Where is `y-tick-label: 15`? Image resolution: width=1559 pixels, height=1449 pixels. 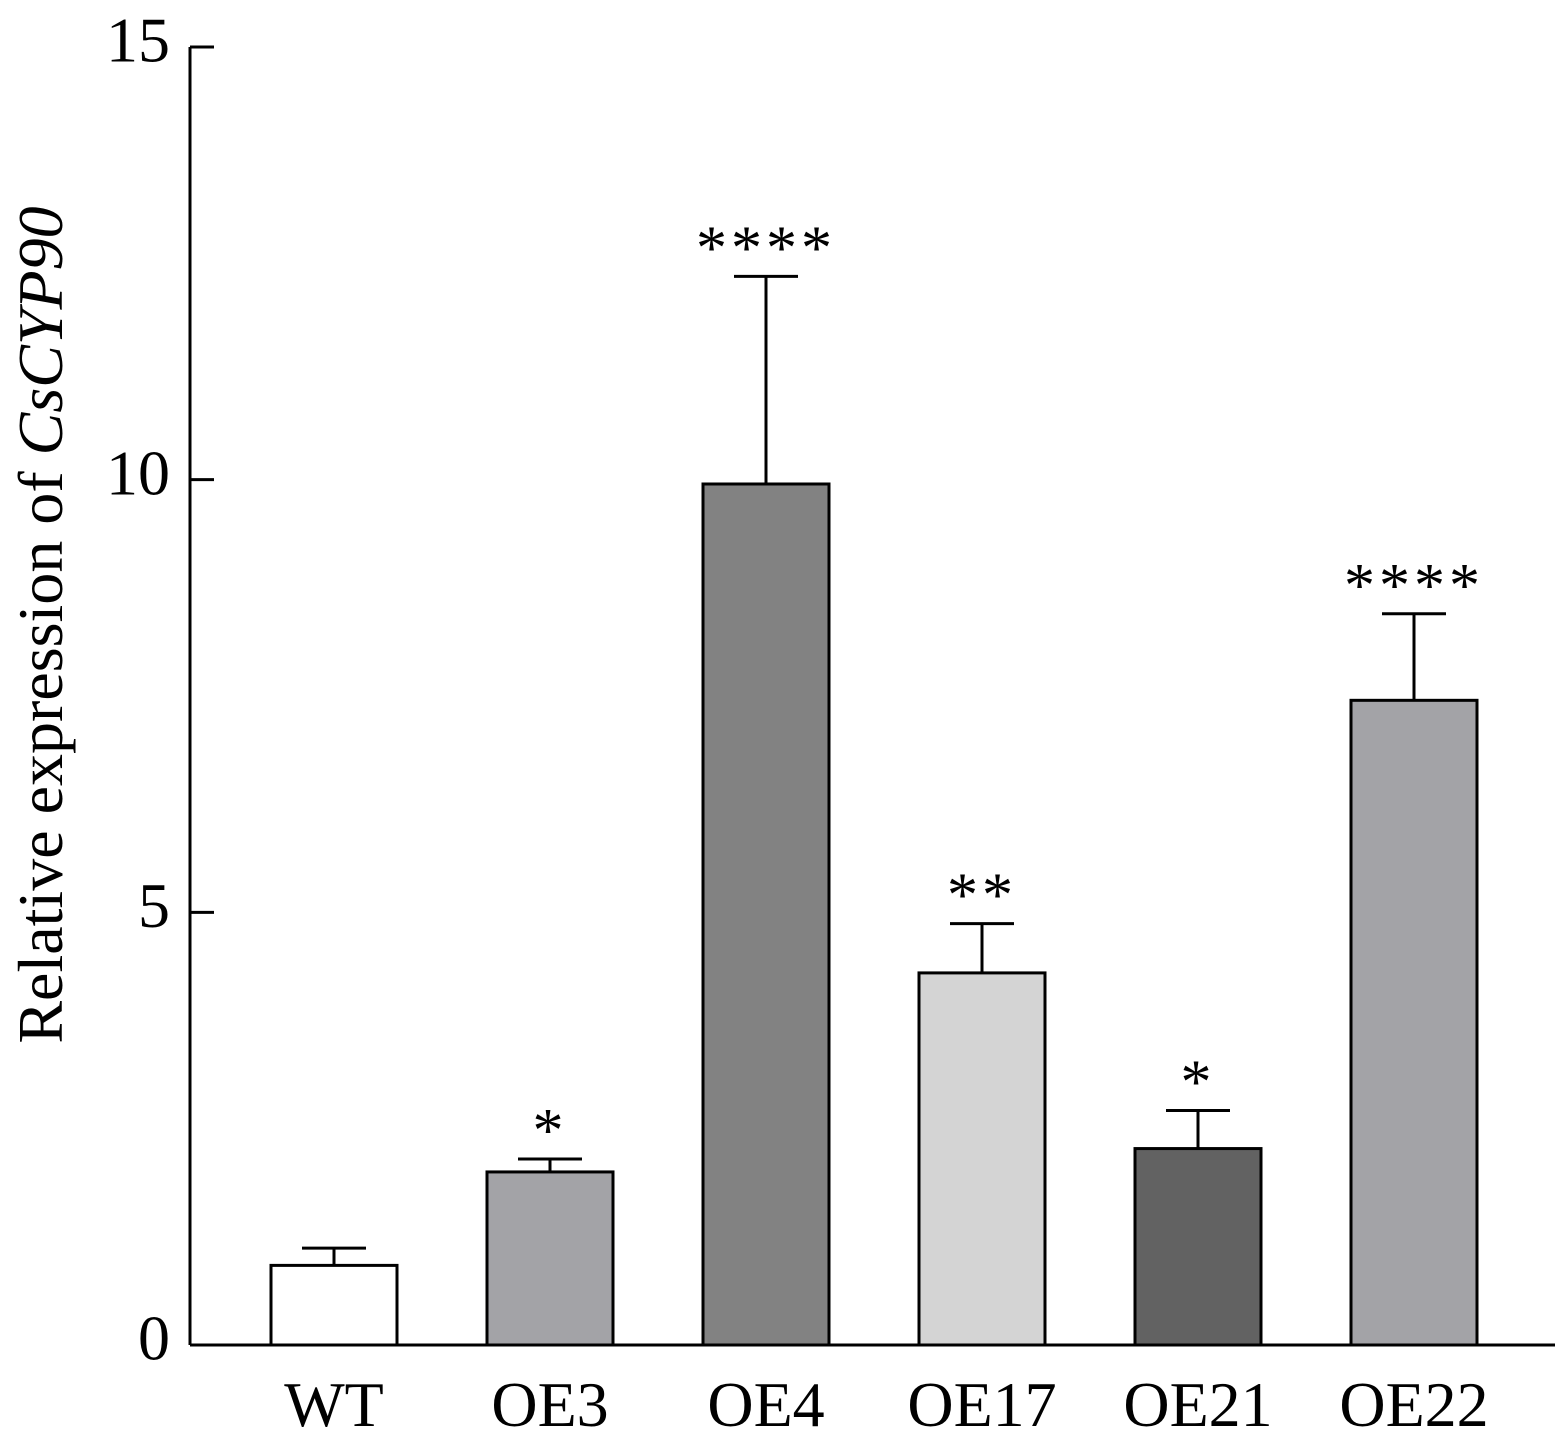 y-tick-label: 15 is located at coordinates (138, 40).